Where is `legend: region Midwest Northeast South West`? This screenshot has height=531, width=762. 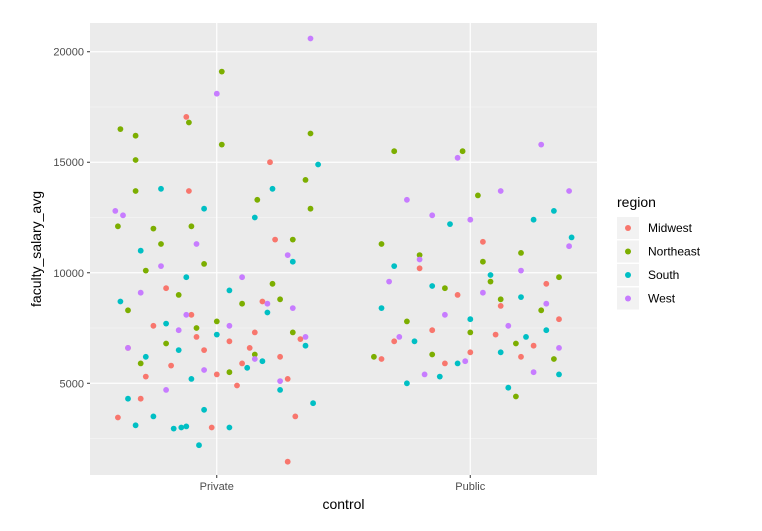
legend: region Midwest Northeast South West is located at coordinates (659, 252).